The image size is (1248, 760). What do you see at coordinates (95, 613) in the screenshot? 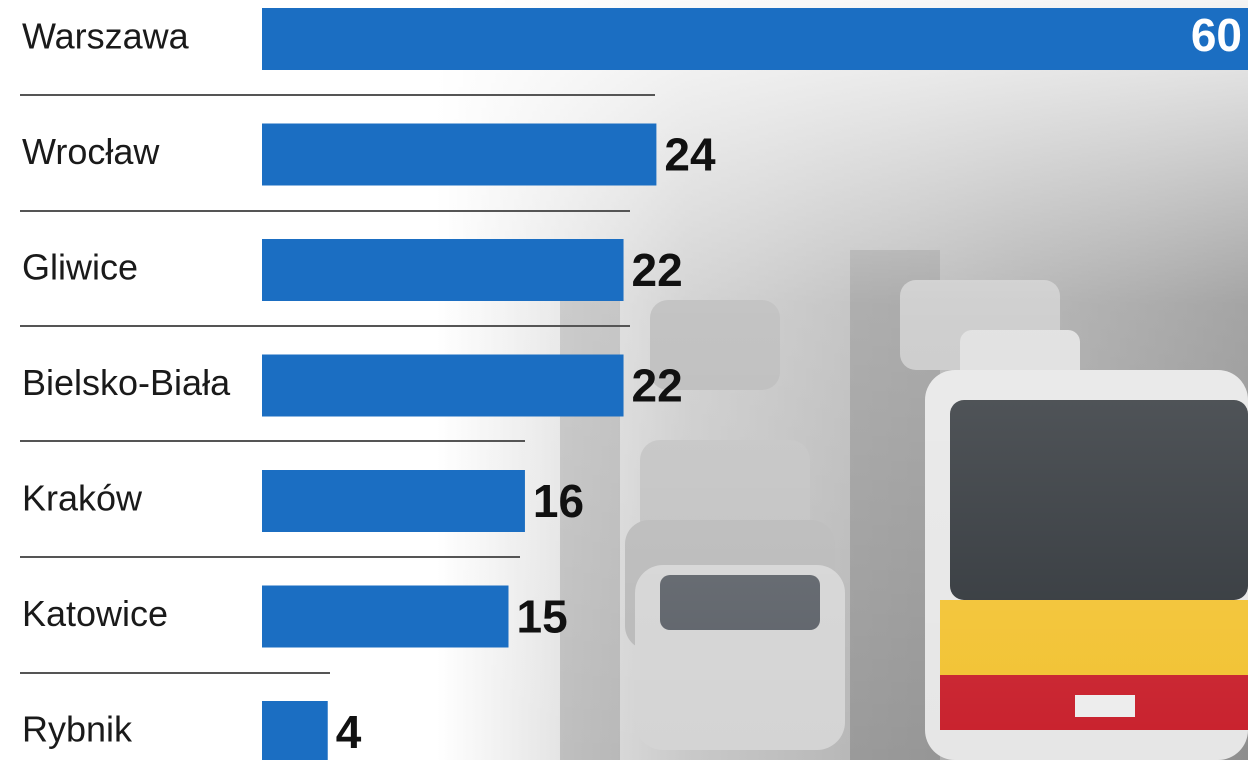
I see `category-label: Katowice` at bounding box center [95, 613].